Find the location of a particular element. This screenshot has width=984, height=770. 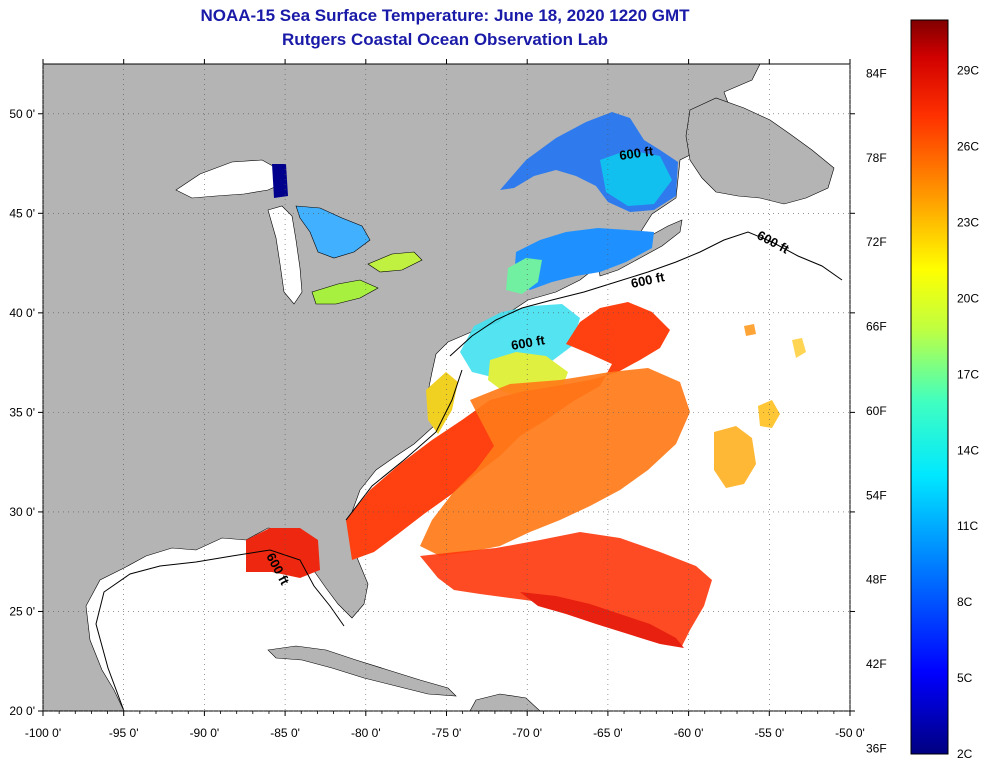

land-cuba is located at coordinates (362, 671).